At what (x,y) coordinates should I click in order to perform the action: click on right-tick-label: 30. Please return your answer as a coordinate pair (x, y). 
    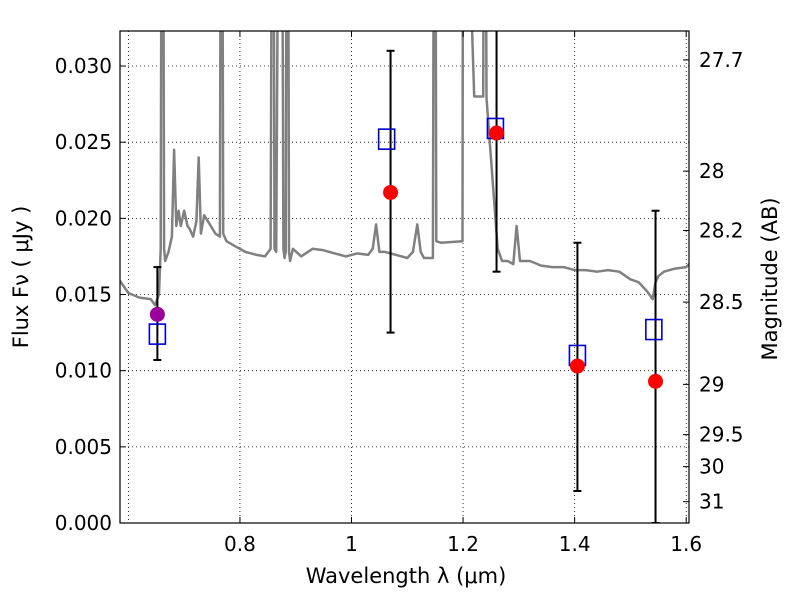
    Looking at the image, I should click on (711, 467).